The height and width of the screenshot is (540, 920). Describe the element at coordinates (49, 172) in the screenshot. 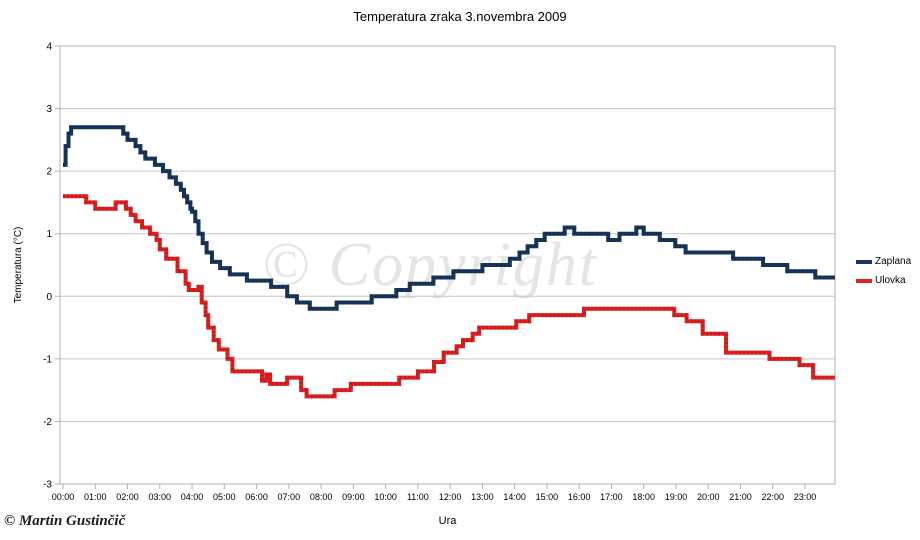

I see `y-tick-label: 2` at that location.